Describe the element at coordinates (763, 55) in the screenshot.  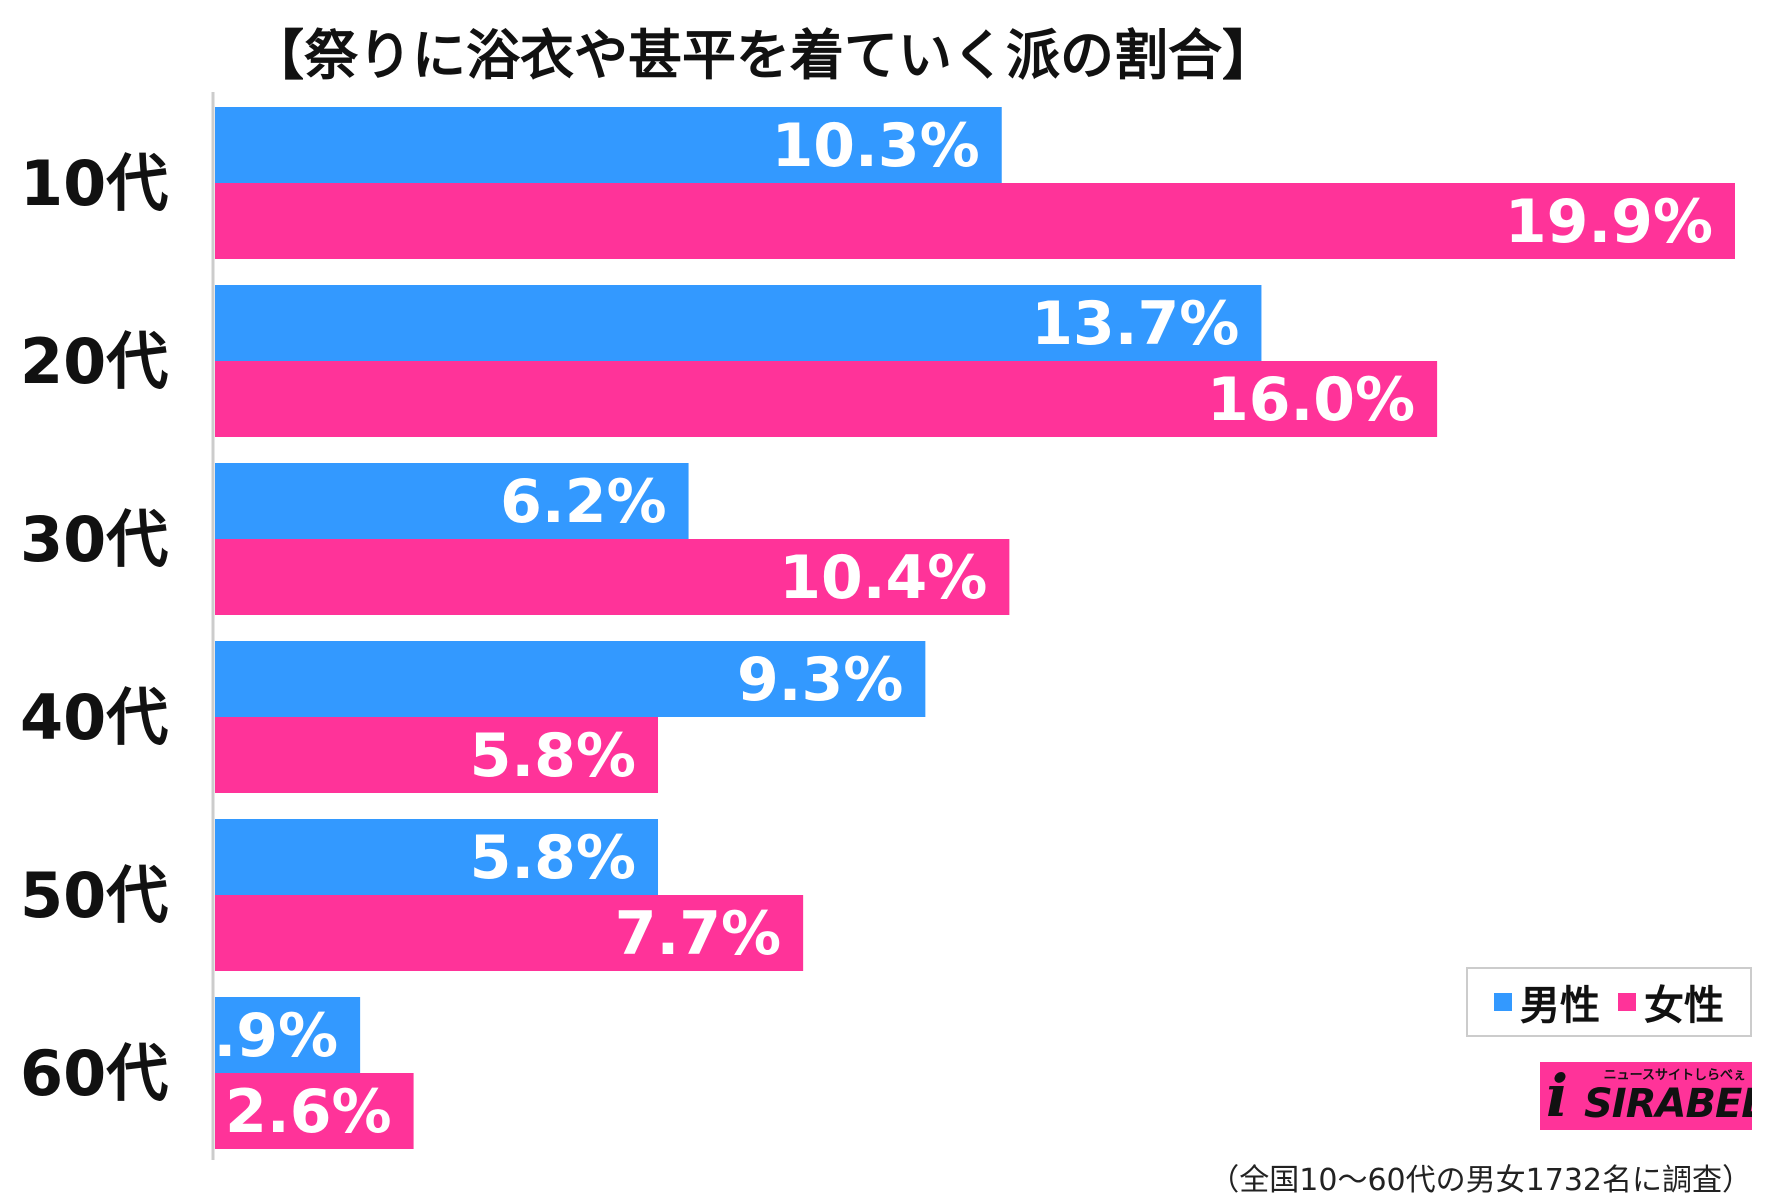
I see `chart-title: 【祭りに浴衣や甚平を着ていく派の割合】` at that location.